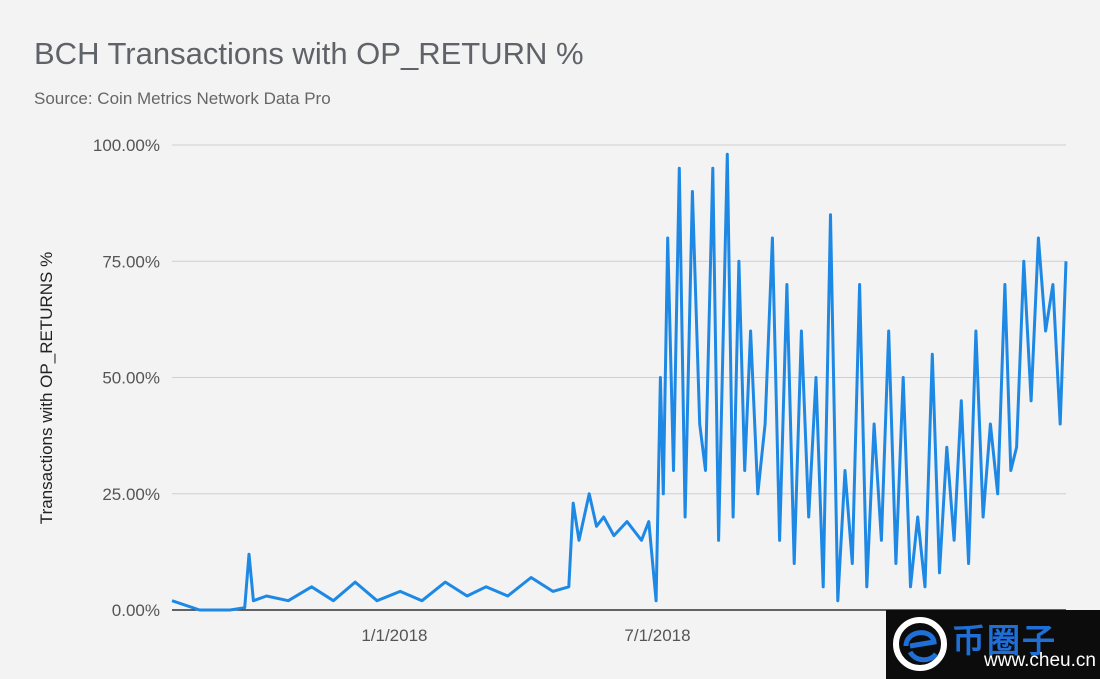 Image resolution: width=1100 pixels, height=679 pixels. Describe the element at coordinates (131, 494) in the screenshot. I see `y-tick-label: 25.00%` at that location.